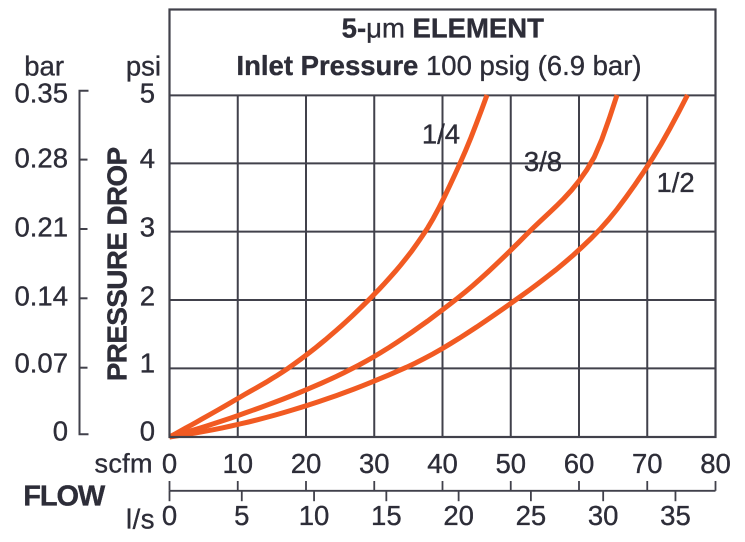 The height and width of the screenshot is (542, 745). I want to click on svg-text: 0.07, so click(41, 362).